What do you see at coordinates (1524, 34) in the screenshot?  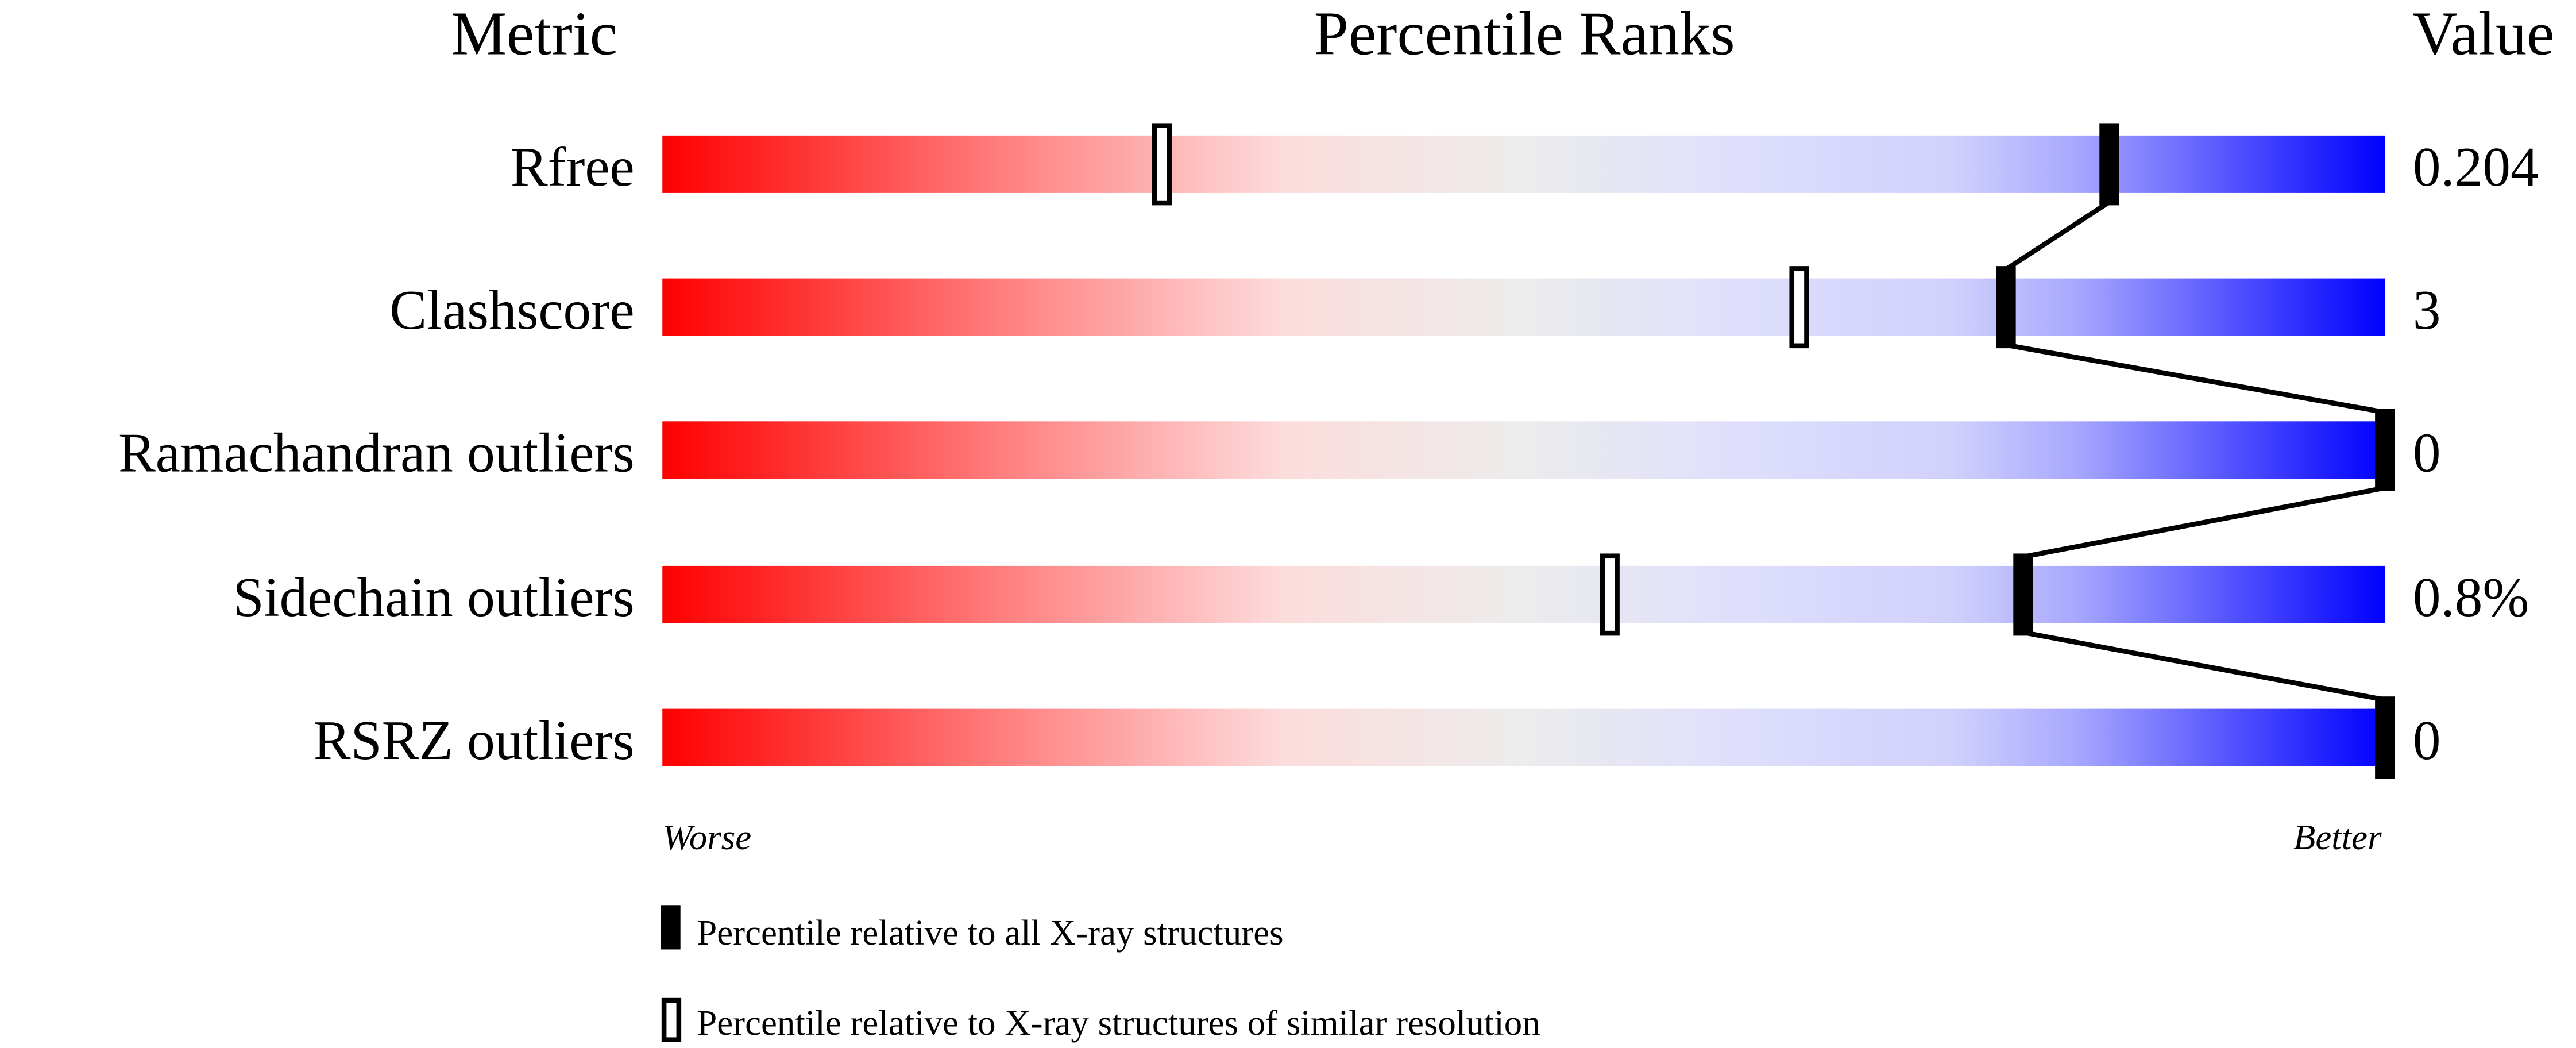 I see `header-percentile-ranks: Percentile Ranks` at bounding box center [1524, 34].